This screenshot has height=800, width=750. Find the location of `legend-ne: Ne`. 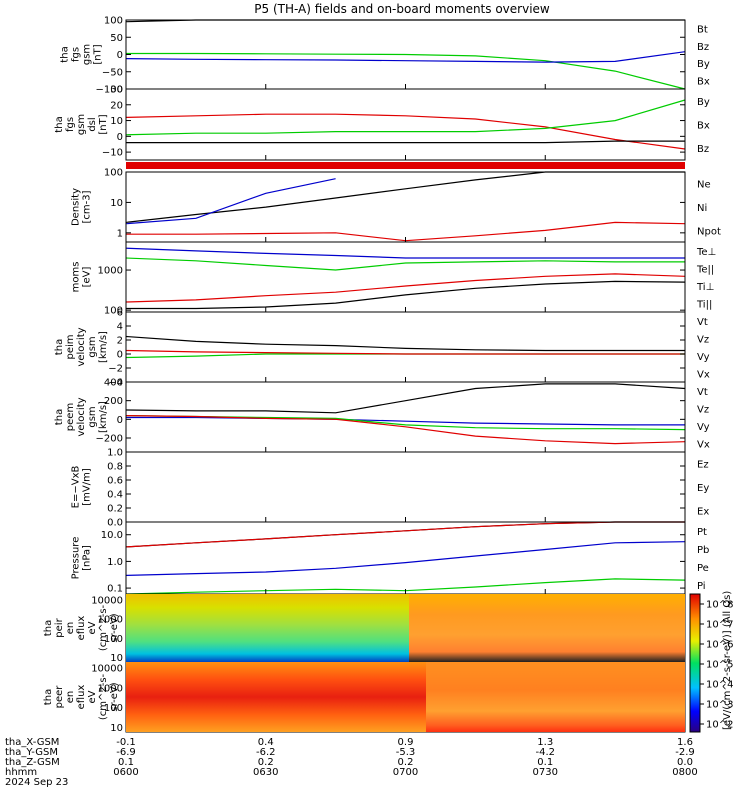

legend-ne: Ne is located at coordinates (704, 185).